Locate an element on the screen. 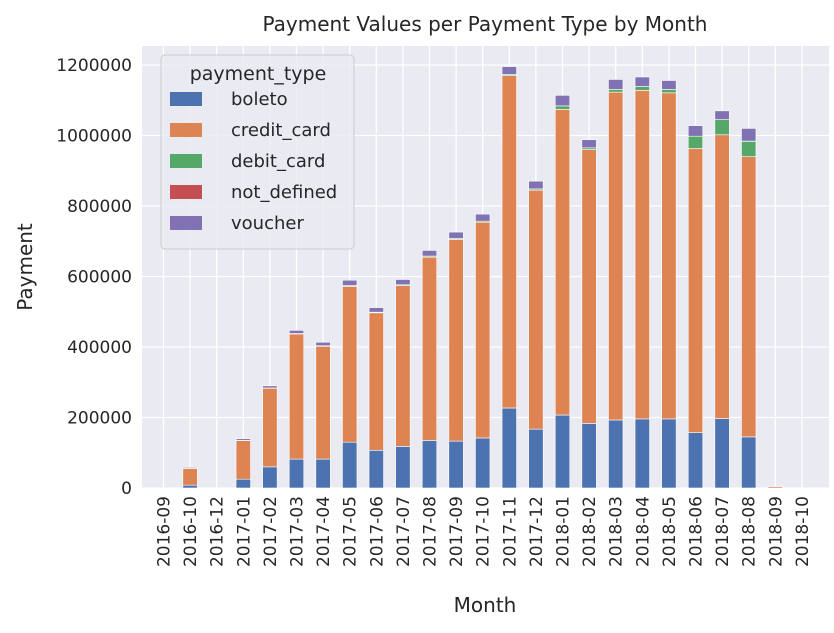 The image size is (834, 633). legend-label-credit_card: credit_card is located at coordinates (281, 130).